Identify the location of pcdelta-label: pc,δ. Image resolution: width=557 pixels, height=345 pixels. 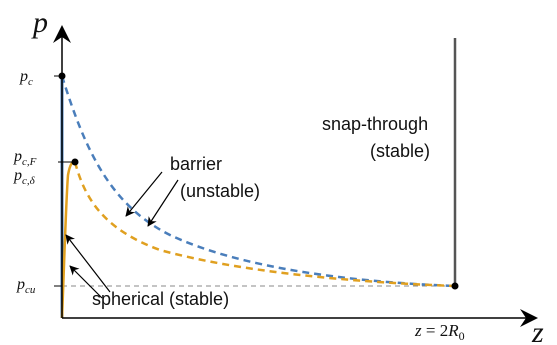
(24, 177).